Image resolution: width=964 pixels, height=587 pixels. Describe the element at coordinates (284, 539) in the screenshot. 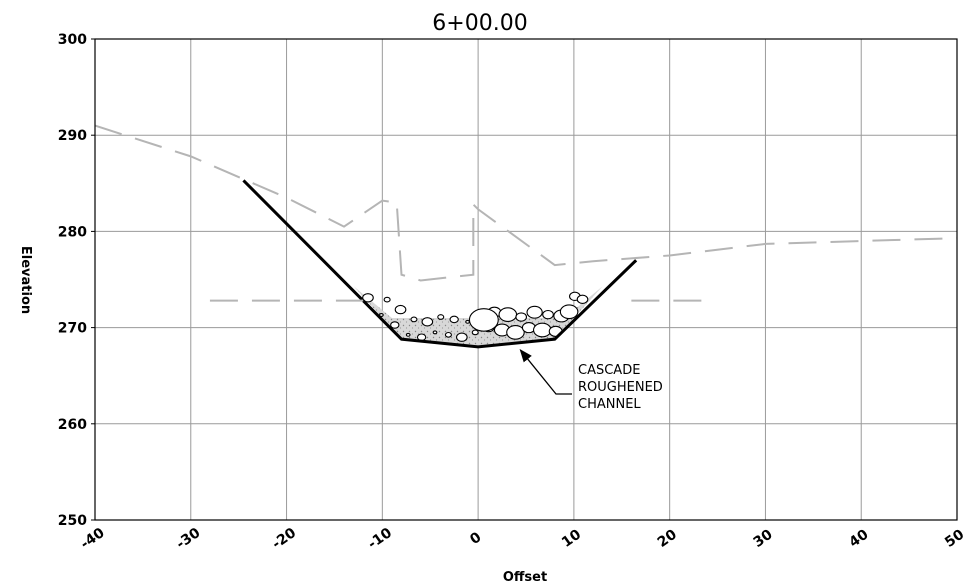

I see `x-tick-label: -20` at that location.